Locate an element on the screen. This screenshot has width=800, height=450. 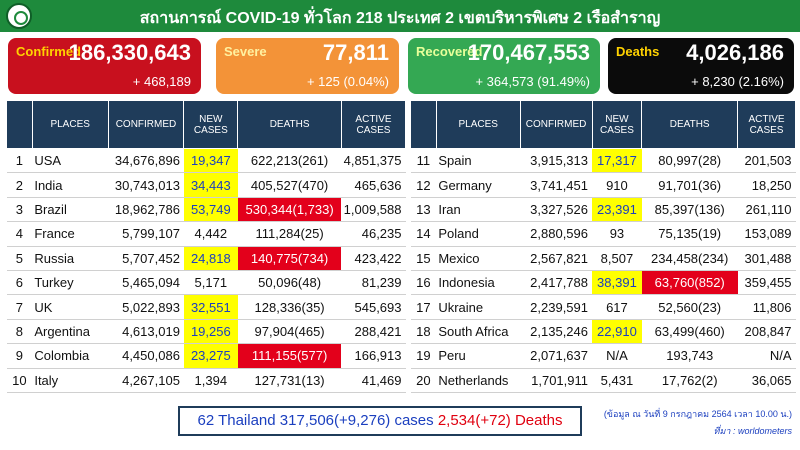
place-cell: Colombia is located at coordinates (70, 356).